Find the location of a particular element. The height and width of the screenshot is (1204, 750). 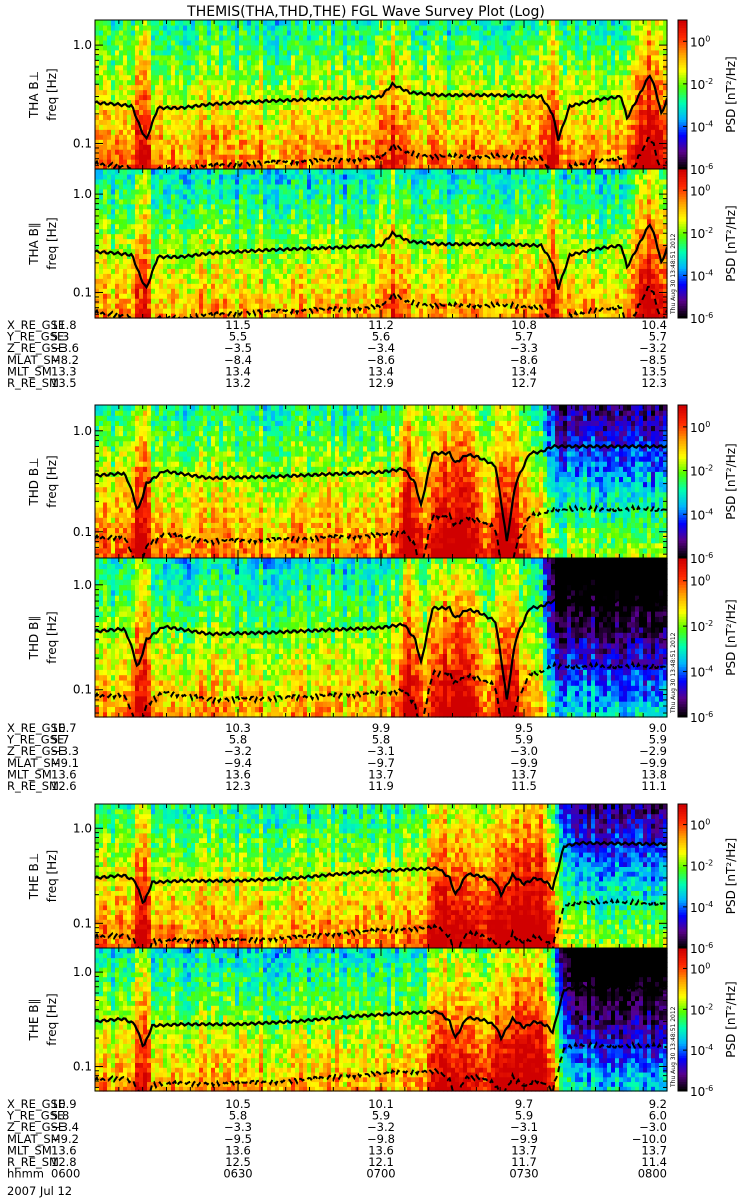

colorbar-tick-label: 100 is located at coordinates (700, 41).